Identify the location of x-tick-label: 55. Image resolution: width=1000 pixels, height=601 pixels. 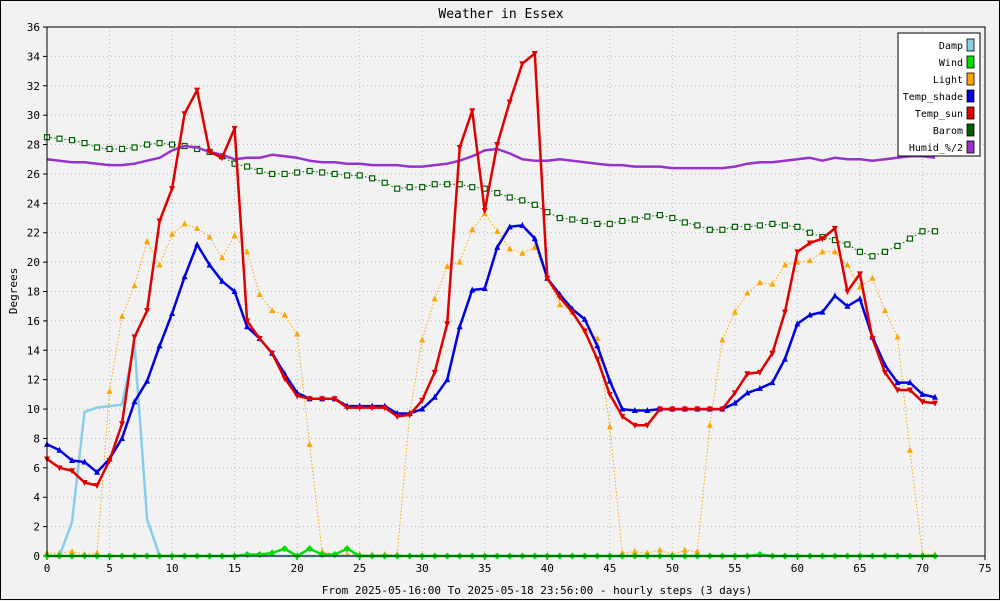
(734, 568).